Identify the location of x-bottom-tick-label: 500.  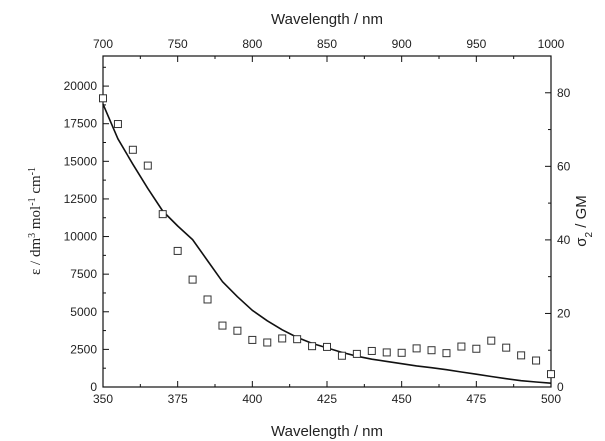
(551, 399).